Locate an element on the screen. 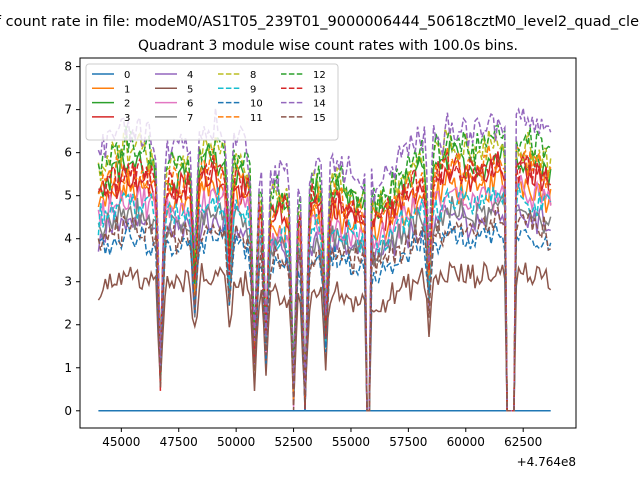 Image resolution: width=640 pixels, height=480 pixels. y-tick-label: 6 is located at coordinates (68, 153).